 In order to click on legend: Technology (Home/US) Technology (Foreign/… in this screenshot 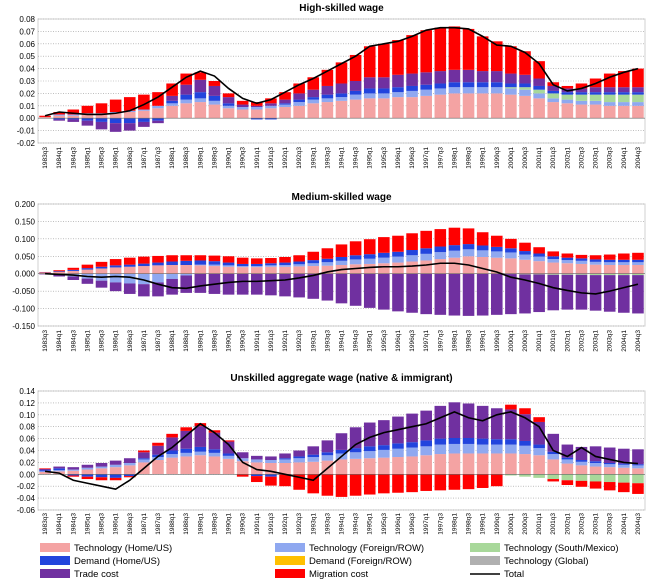, I will do `click(329, 561)`.